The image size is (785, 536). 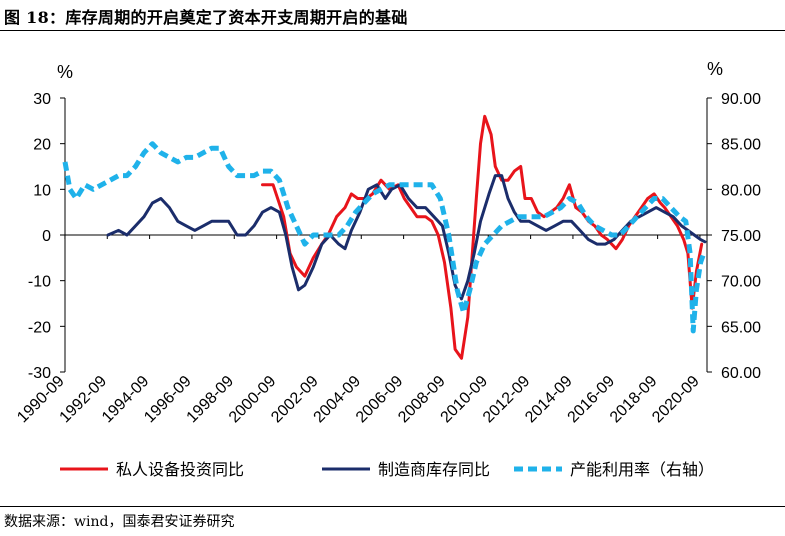 I want to click on legend-label-1: 私人设备投资同比, so click(x=180, y=469).